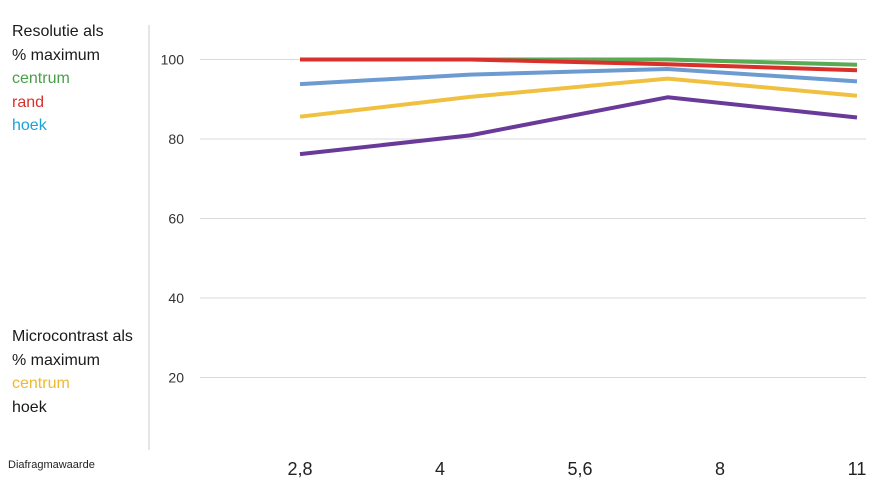 Image resolution: width=874 pixels, height=497 pixels. I want to click on y-tick-label: 40, so click(176, 298).